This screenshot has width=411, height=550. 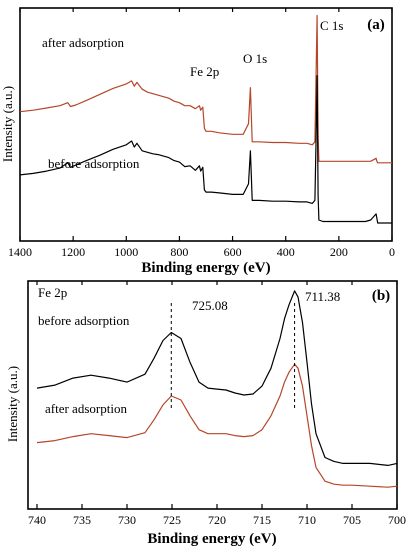 I want to click on panel-a-after-label: after adsorption, so click(x=83, y=42).